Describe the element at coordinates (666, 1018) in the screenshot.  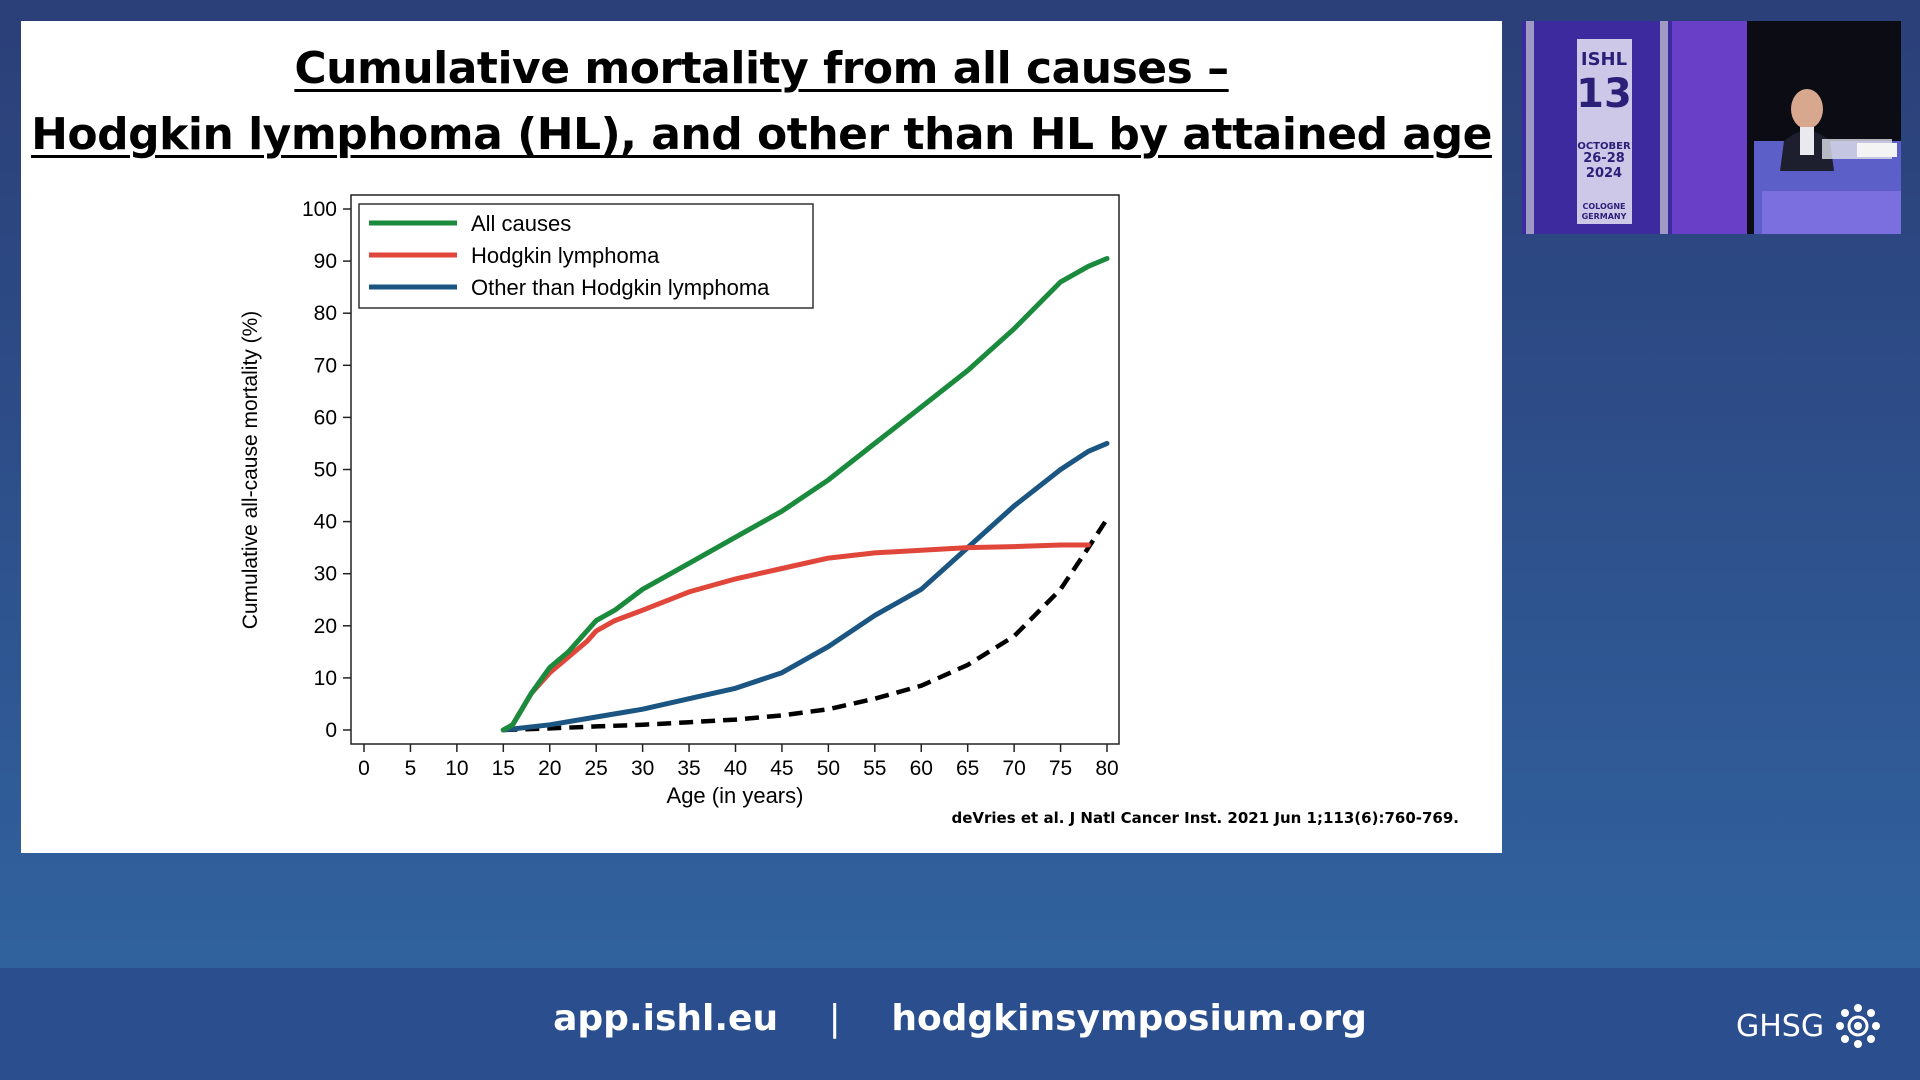
I see `footer-link-app: app.ishl.eu` at that location.